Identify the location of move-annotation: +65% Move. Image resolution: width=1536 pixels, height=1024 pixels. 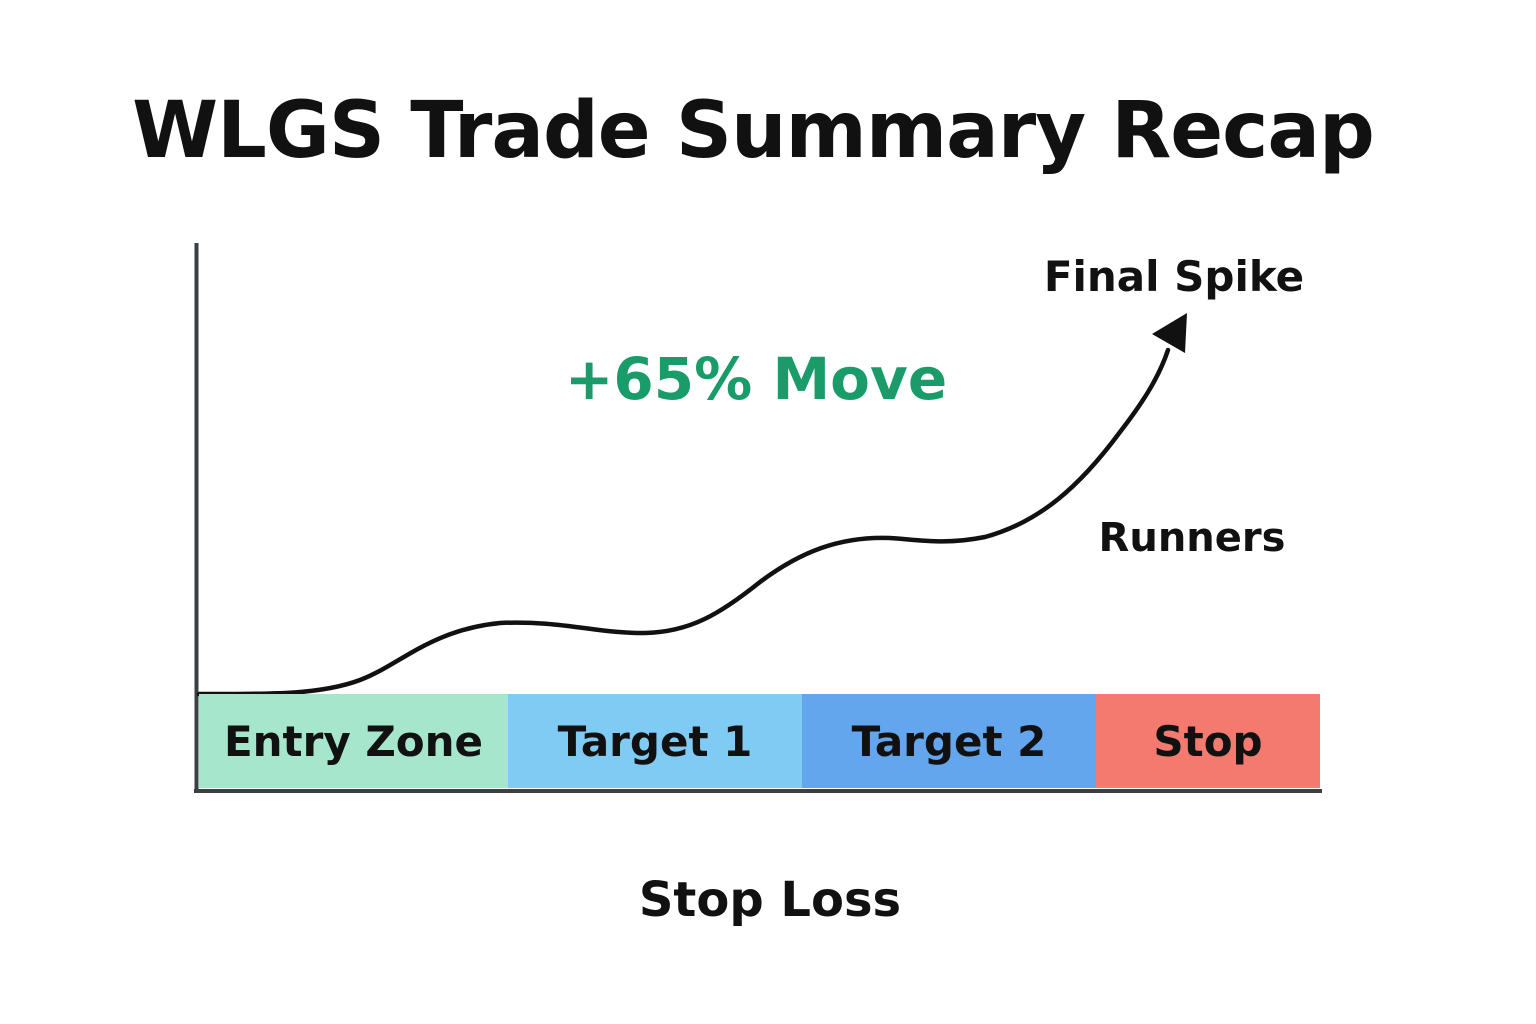
(756, 379).